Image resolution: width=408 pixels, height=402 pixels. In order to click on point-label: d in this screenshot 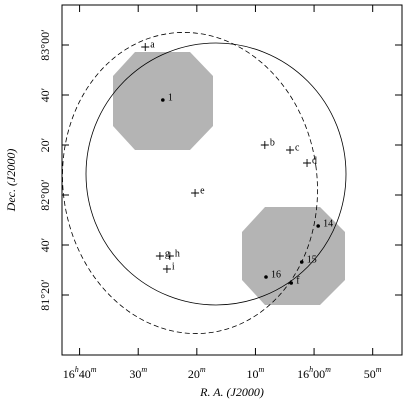, I will do `click(314, 160)`.